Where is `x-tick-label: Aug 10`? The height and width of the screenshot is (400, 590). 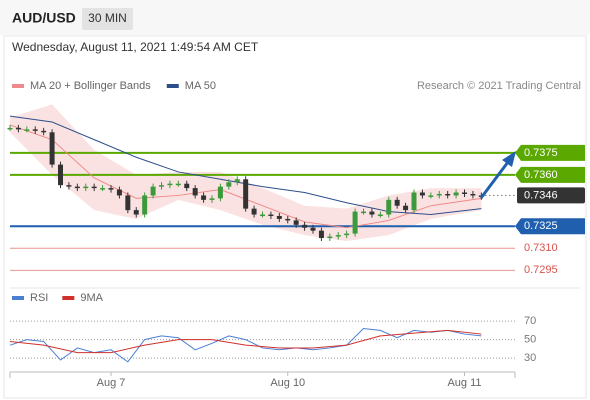
x-tick-label: Aug 10 is located at coordinates (287, 383).